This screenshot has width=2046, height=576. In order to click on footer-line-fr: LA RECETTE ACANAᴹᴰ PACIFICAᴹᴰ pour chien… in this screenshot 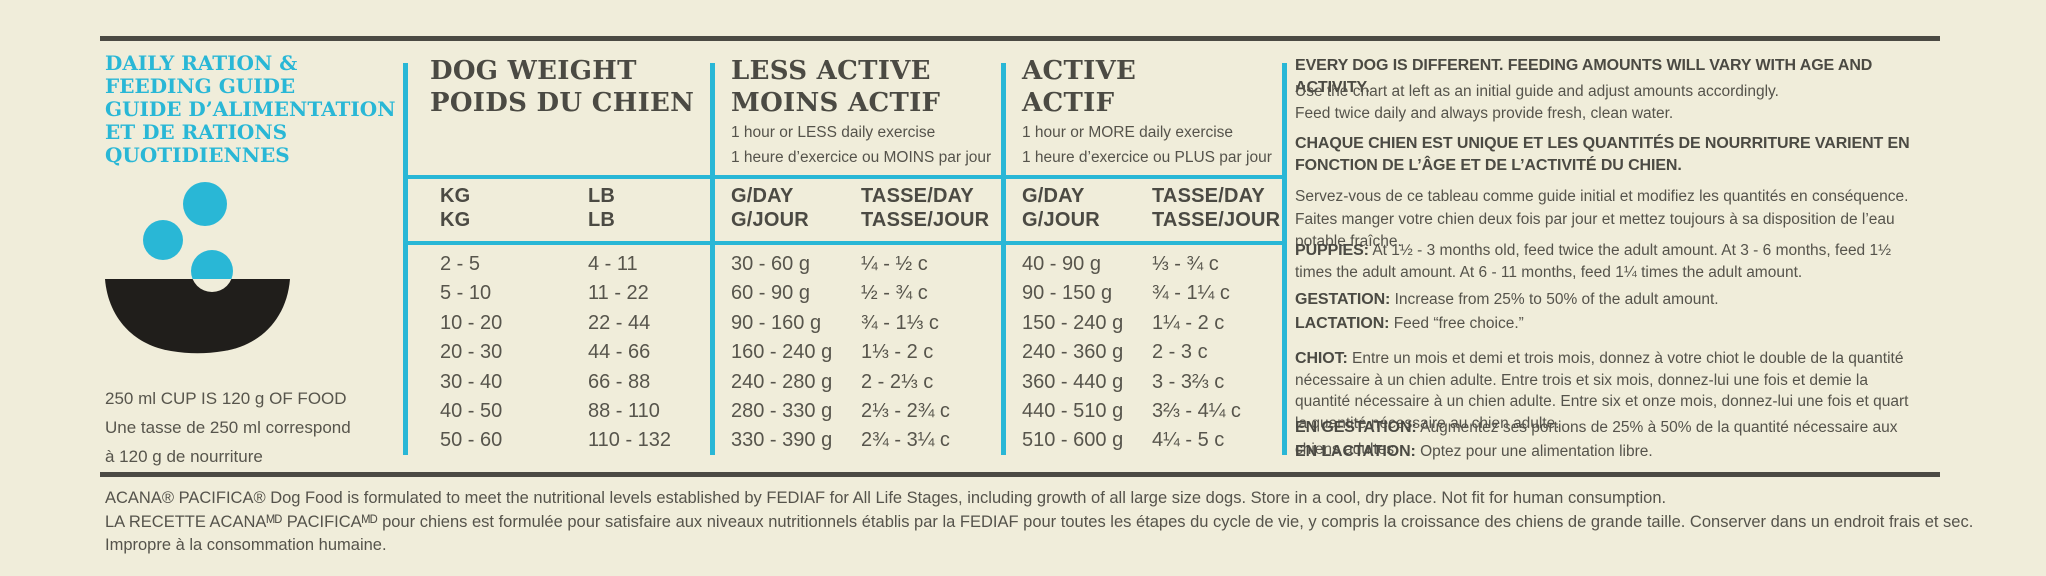, I will do `click(1039, 533)`.